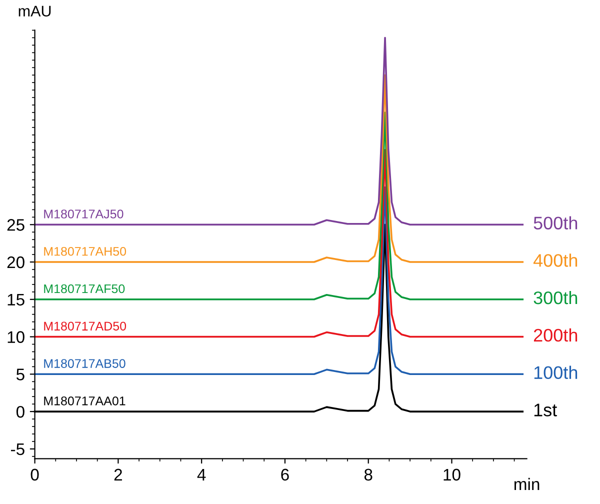  What do you see at coordinates (118, 474) in the screenshot?
I see `x-tick-label: 2` at bounding box center [118, 474].